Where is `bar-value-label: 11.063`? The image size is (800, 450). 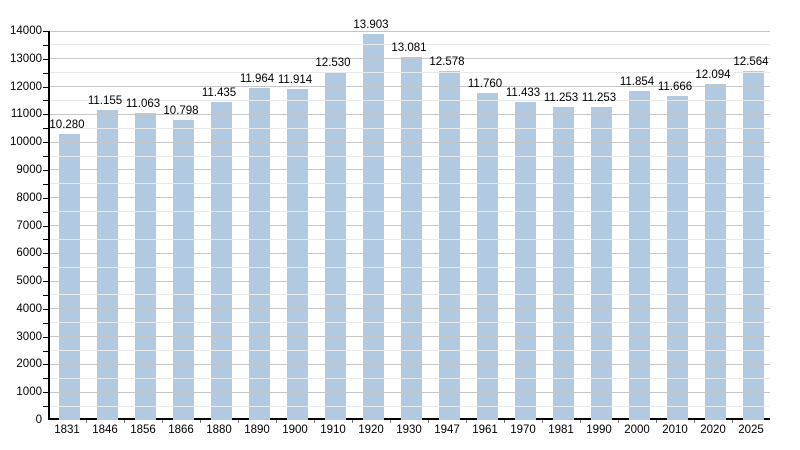
bar-value-label: 11.063 is located at coordinates (143, 103).